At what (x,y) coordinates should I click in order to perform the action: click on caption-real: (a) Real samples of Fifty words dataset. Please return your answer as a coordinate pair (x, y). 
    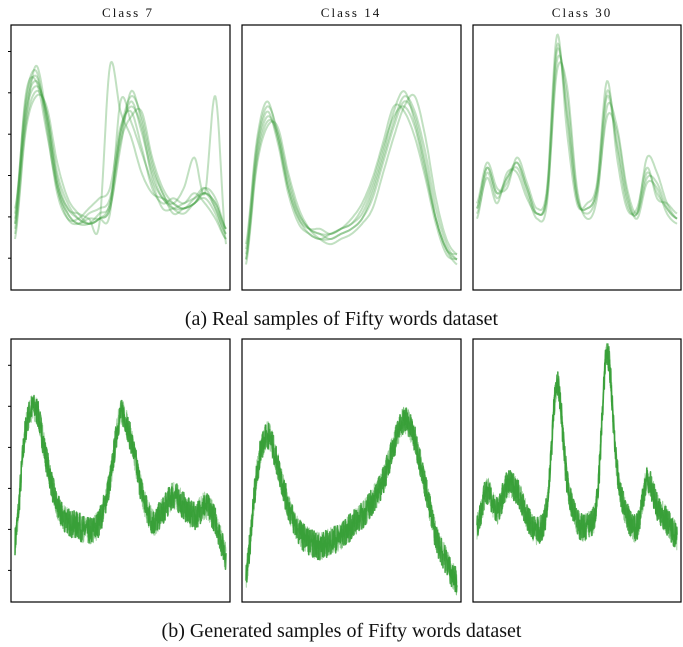
    Looking at the image, I should click on (341, 319).